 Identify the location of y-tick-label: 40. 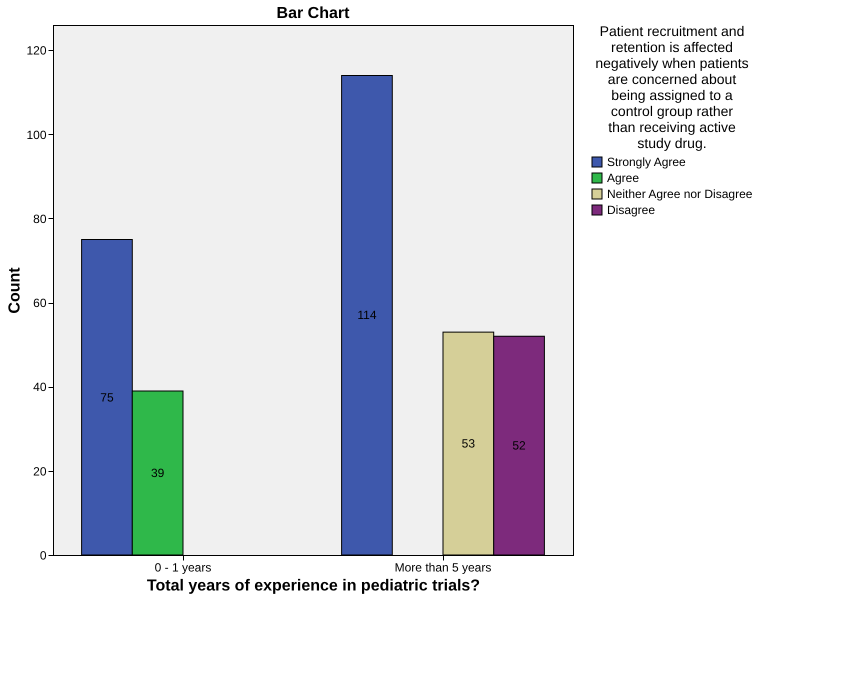
(40, 387).